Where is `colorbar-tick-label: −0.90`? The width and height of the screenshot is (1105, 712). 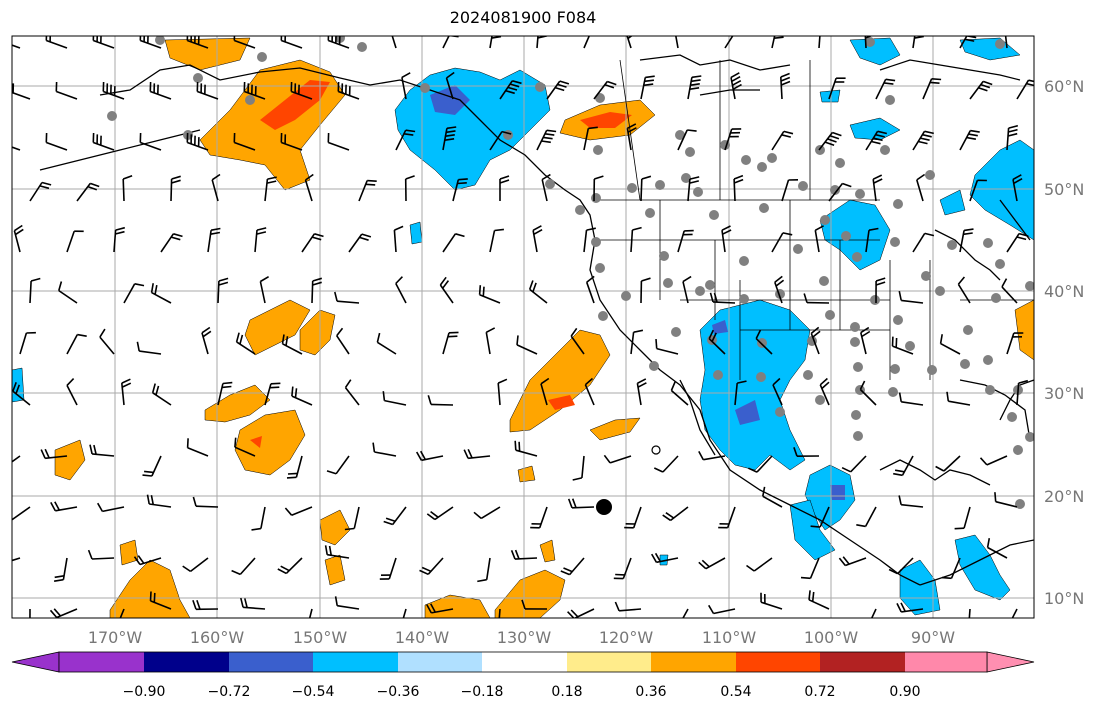 colorbar-tick-label: −0.90 is located at coordinates (144, 692).